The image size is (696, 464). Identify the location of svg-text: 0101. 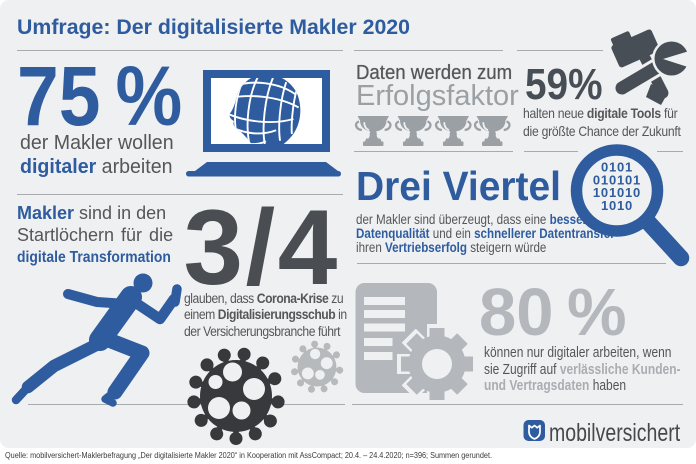
(617, 167).